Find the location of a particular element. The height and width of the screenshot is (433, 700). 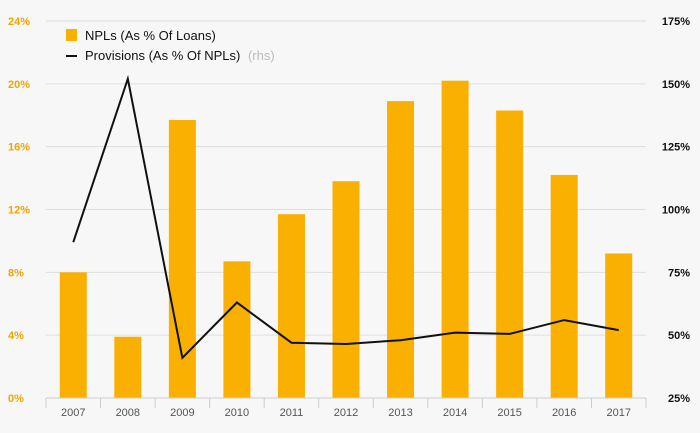

right-tick-label: 100% is located at coordinates (676, 211).